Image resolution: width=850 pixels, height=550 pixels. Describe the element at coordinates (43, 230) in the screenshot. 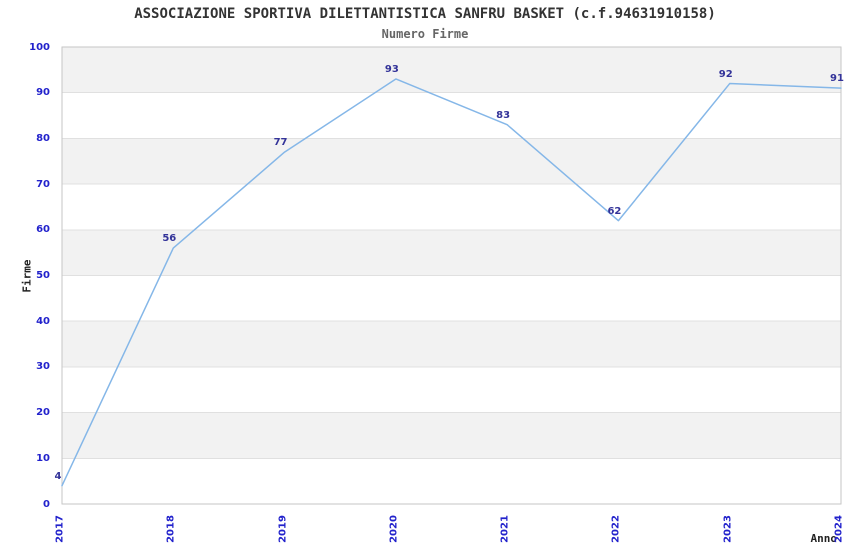

I see `y-tick-label: 60` at that location.